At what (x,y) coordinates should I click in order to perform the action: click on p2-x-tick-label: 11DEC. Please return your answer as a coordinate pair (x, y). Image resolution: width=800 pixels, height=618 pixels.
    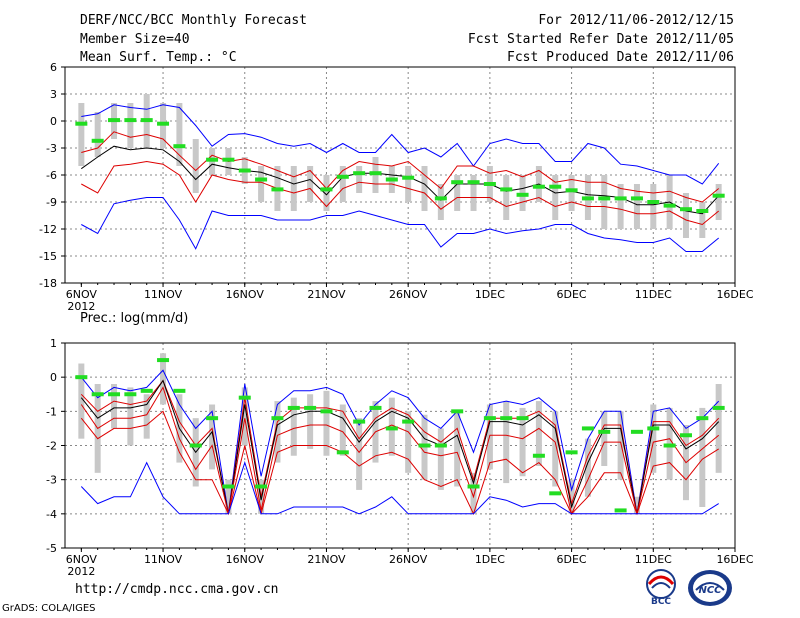
    Looking at the image, I should click on (653, 559).